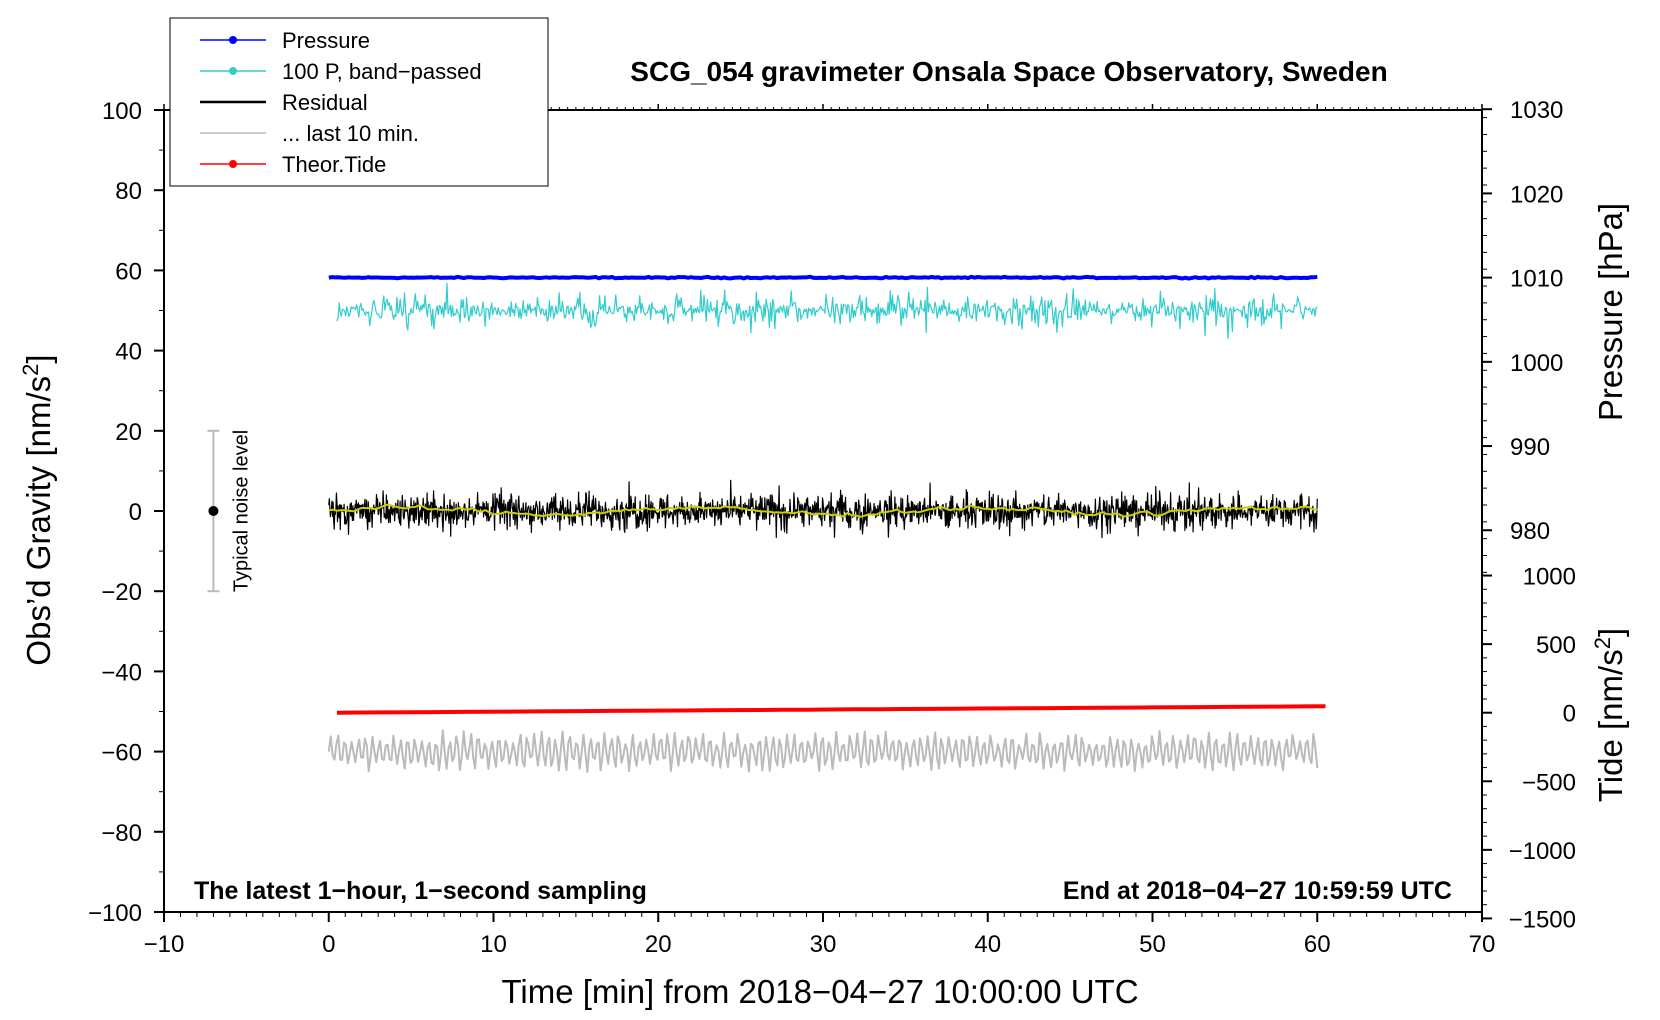 The width and height of the screenshot is (1660, 1020). Describe the element at coordinates (38, 521) in the screenshot. I see `y-left-title-main: Obs’d Gravity [nm/s` at that location.